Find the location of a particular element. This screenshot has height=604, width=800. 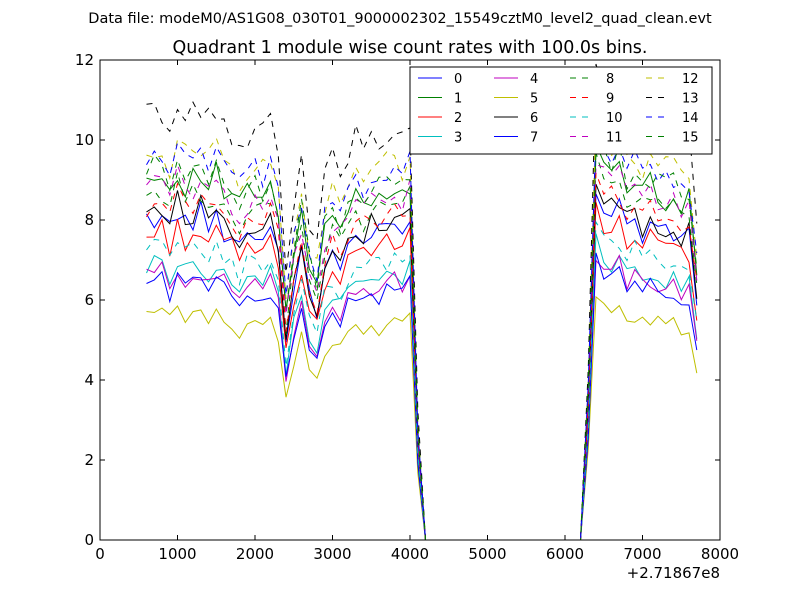

y-tick-label: 4 is located at coordinates (89, 380).